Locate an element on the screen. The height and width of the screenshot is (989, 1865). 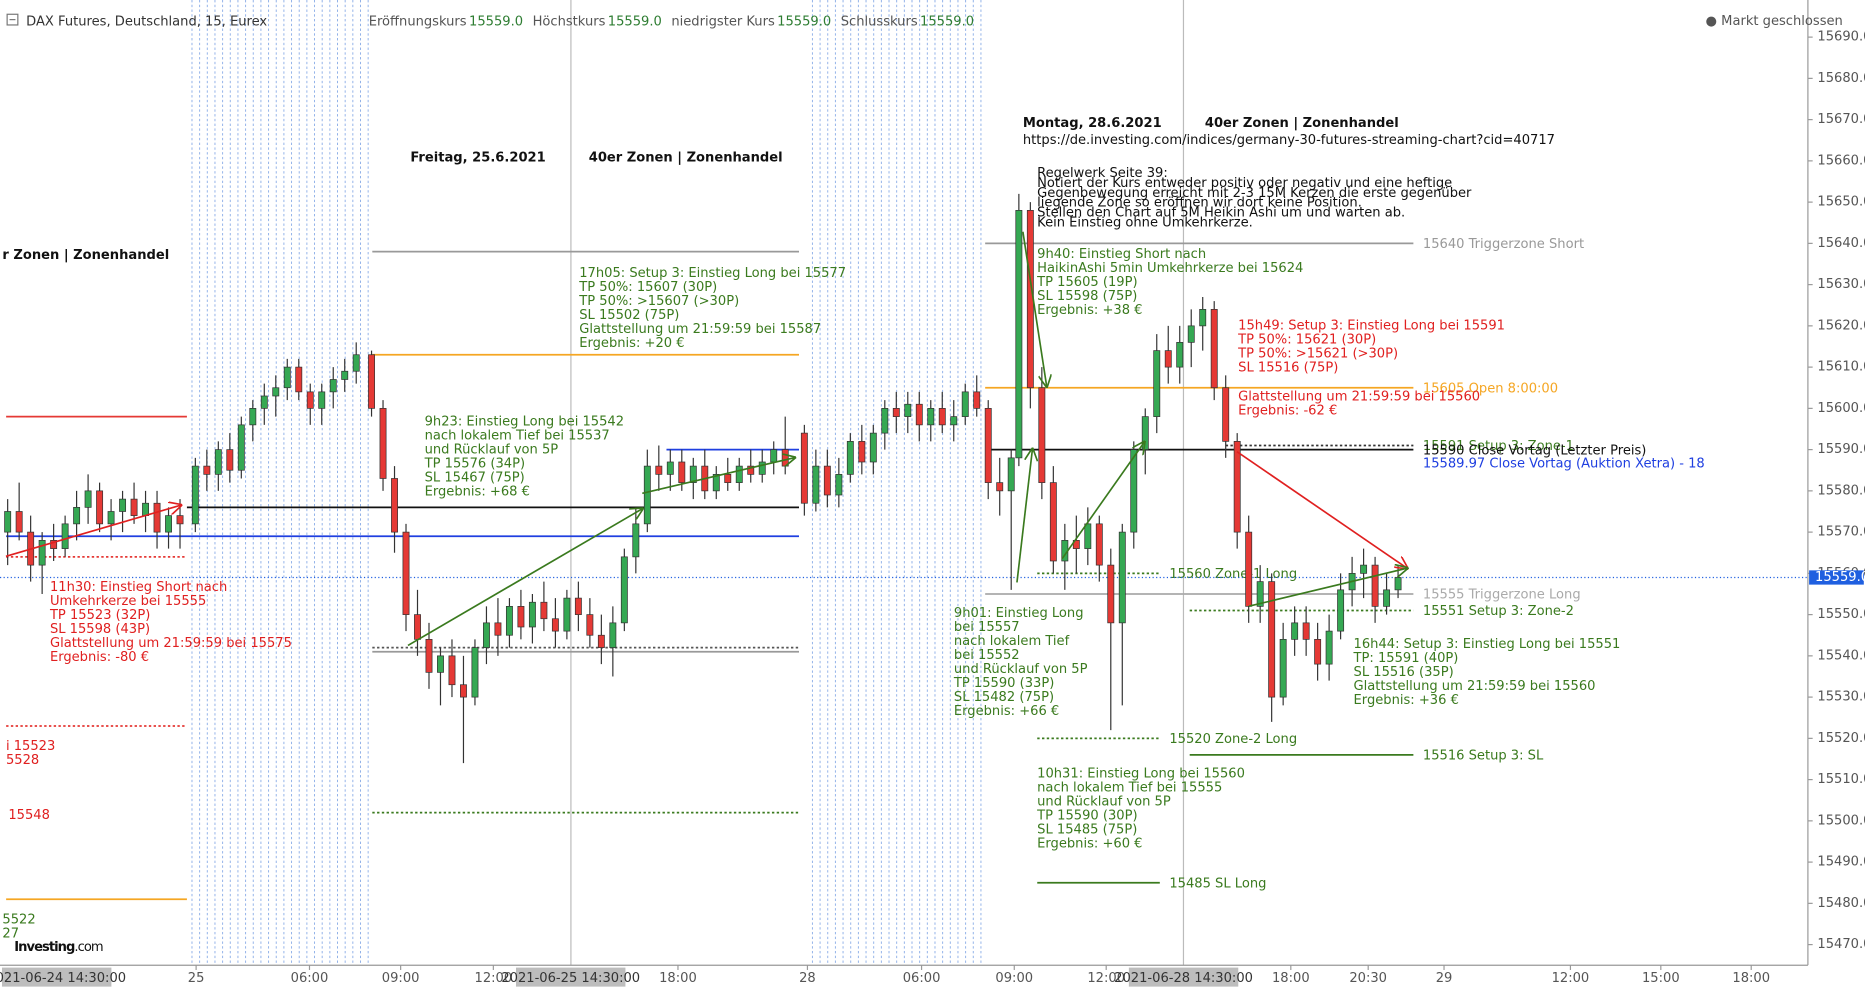
annotation-line: 15h49: Setup 3: Einstieg Long bei 15591 is located at coordinates (1371, 325).